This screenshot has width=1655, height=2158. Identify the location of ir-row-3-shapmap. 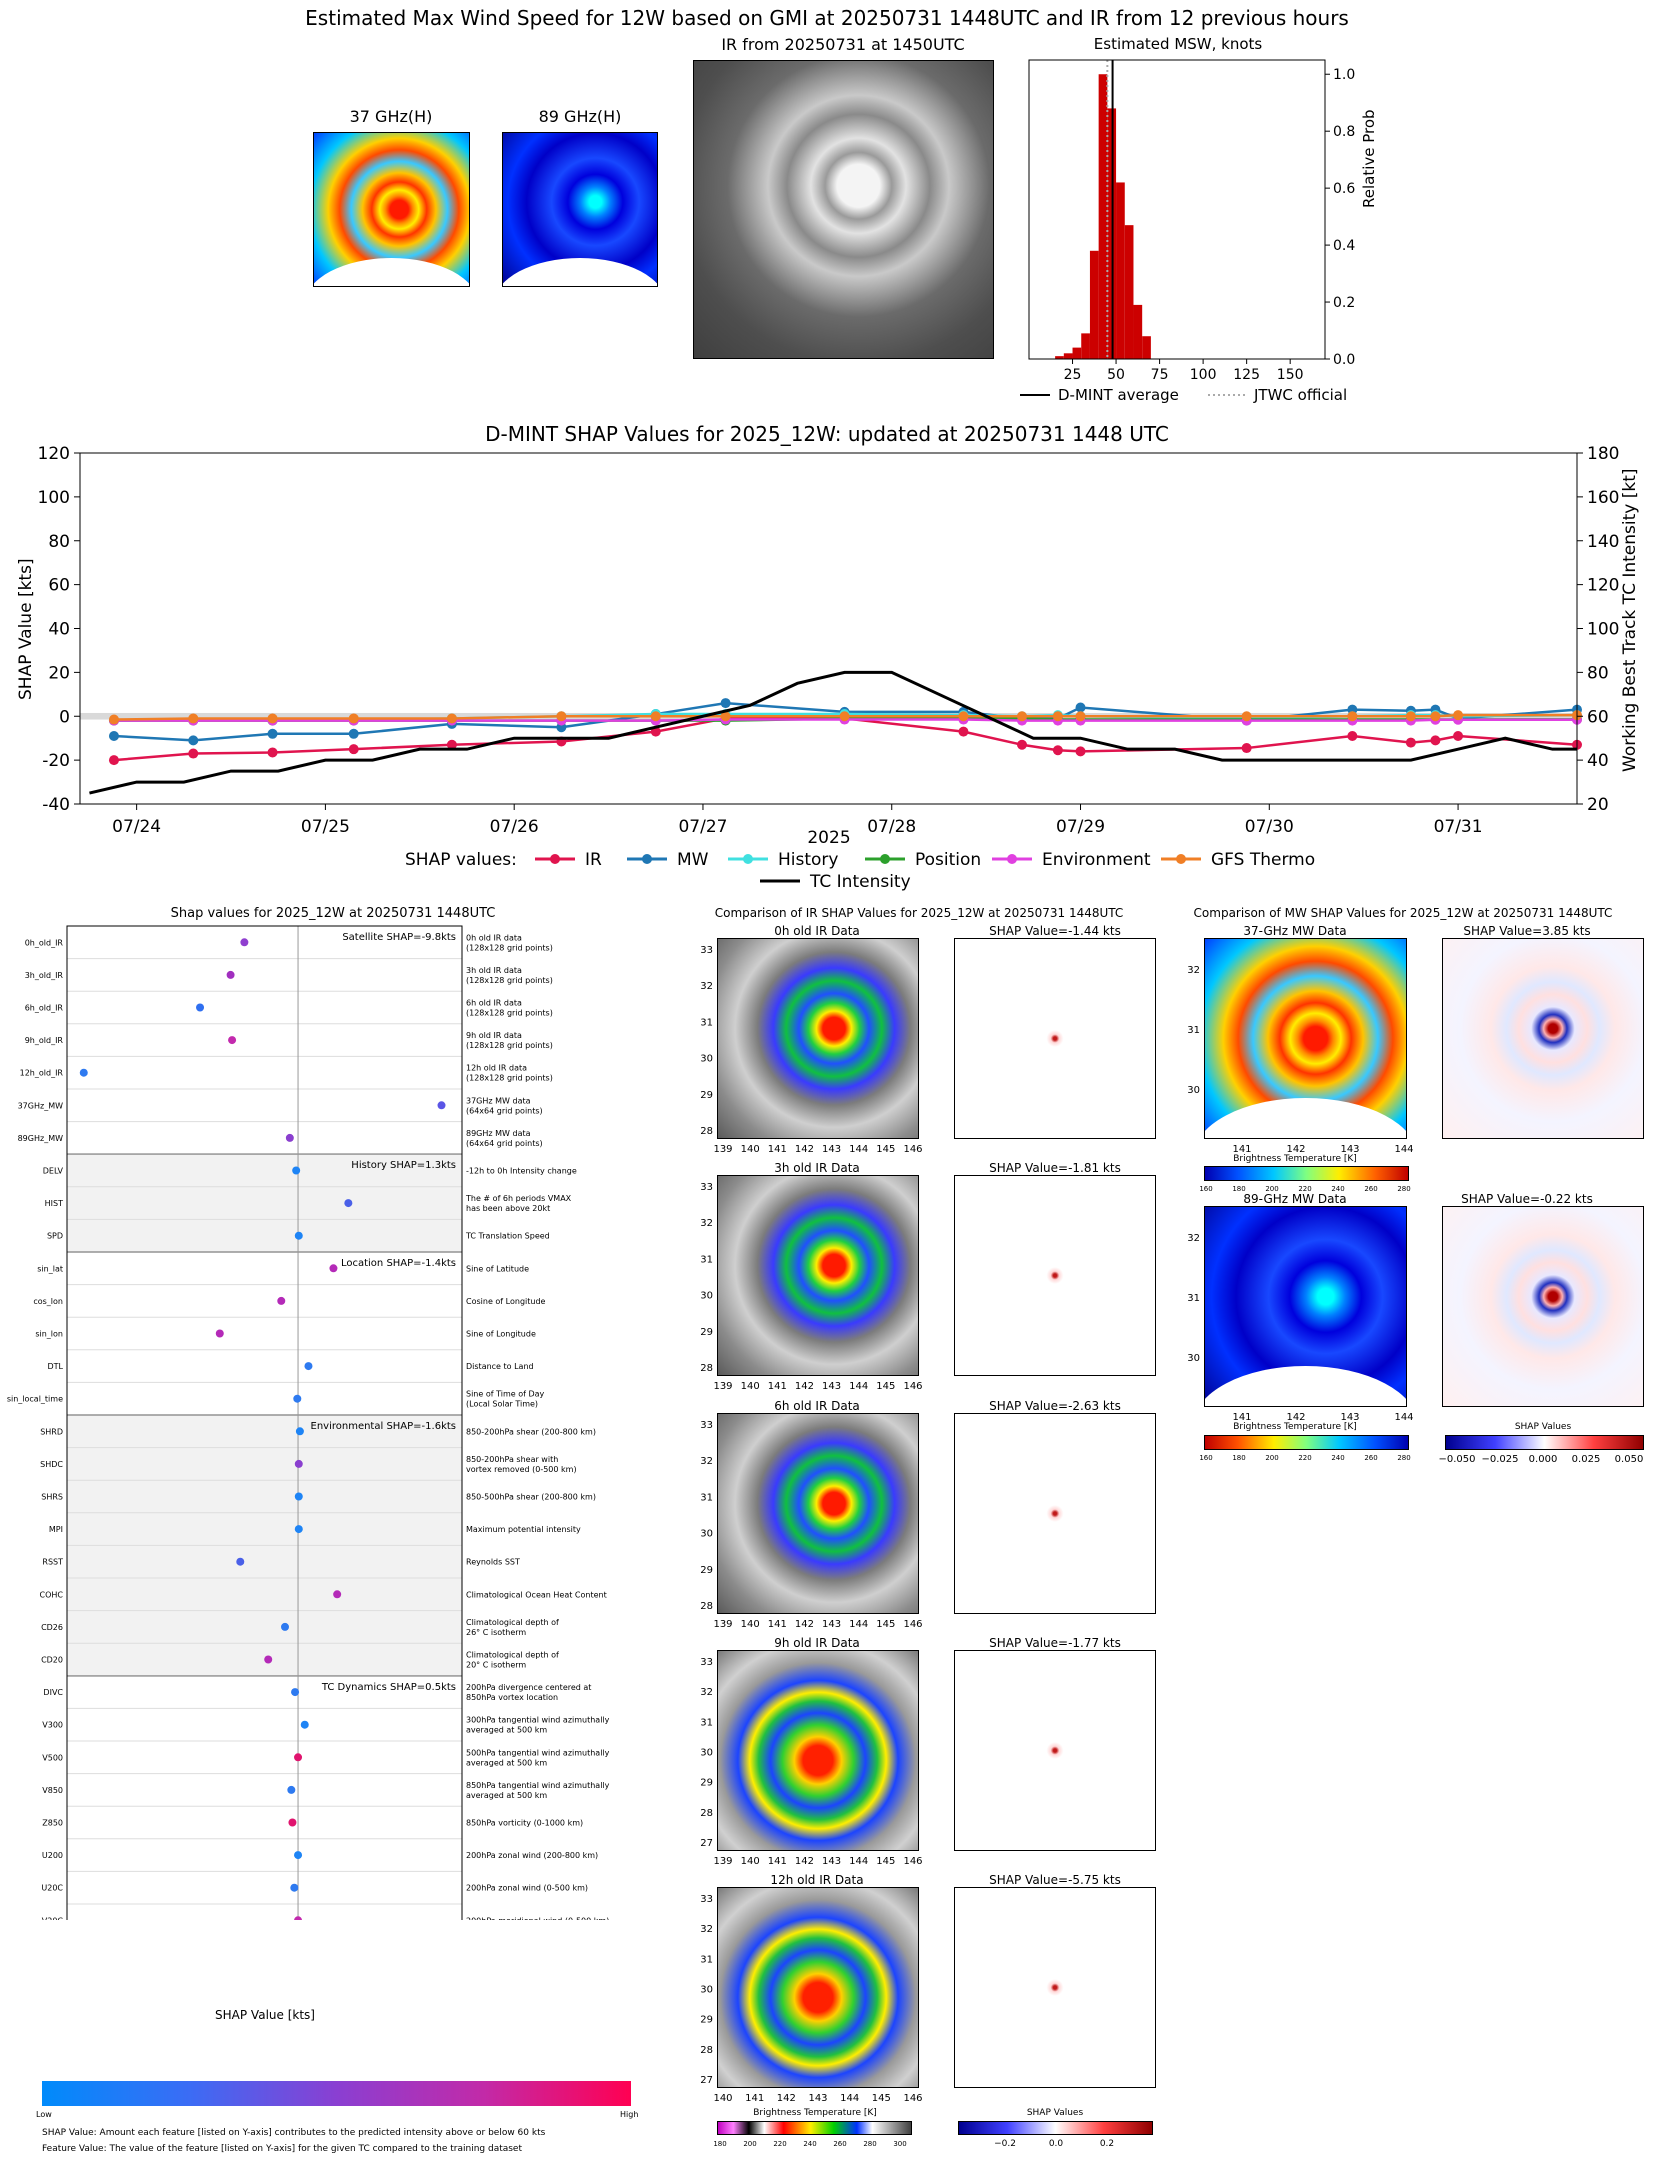
(1055, 1750).